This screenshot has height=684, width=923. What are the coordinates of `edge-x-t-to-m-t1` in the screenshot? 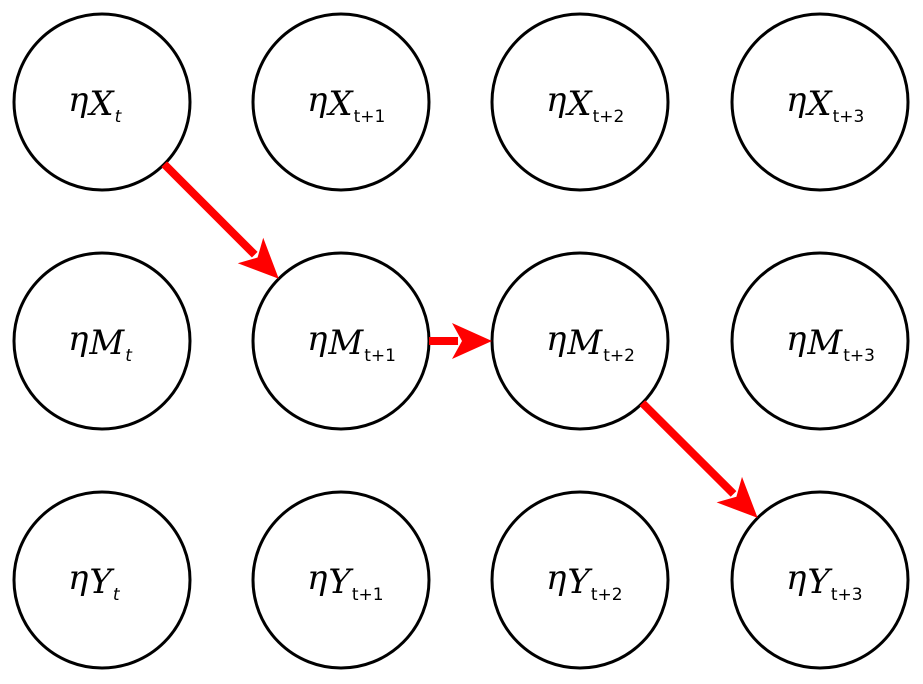 It's located at (220, 220).